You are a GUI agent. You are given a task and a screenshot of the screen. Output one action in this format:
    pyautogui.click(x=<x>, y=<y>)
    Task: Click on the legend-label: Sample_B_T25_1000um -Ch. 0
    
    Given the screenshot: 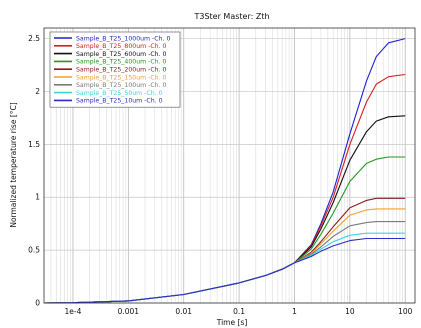 What is the action you would take?
    pyautogui.click(x=123, y=38)
    